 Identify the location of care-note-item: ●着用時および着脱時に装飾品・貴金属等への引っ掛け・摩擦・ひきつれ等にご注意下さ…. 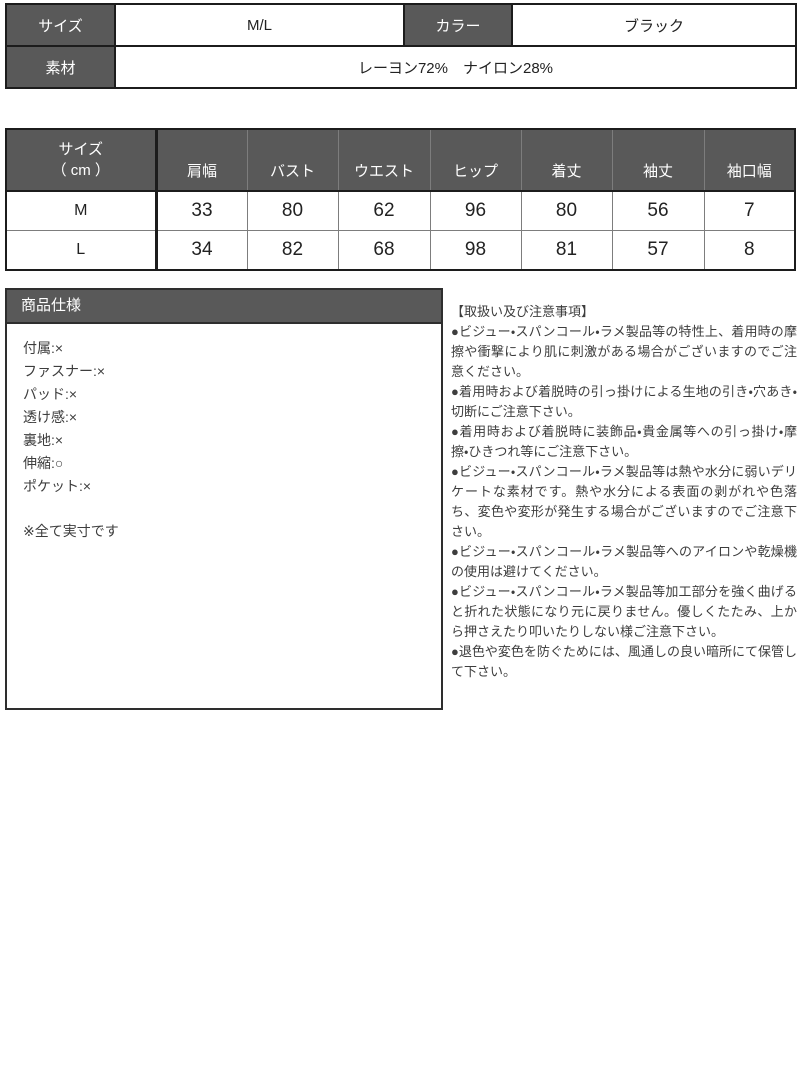
(624, 441).